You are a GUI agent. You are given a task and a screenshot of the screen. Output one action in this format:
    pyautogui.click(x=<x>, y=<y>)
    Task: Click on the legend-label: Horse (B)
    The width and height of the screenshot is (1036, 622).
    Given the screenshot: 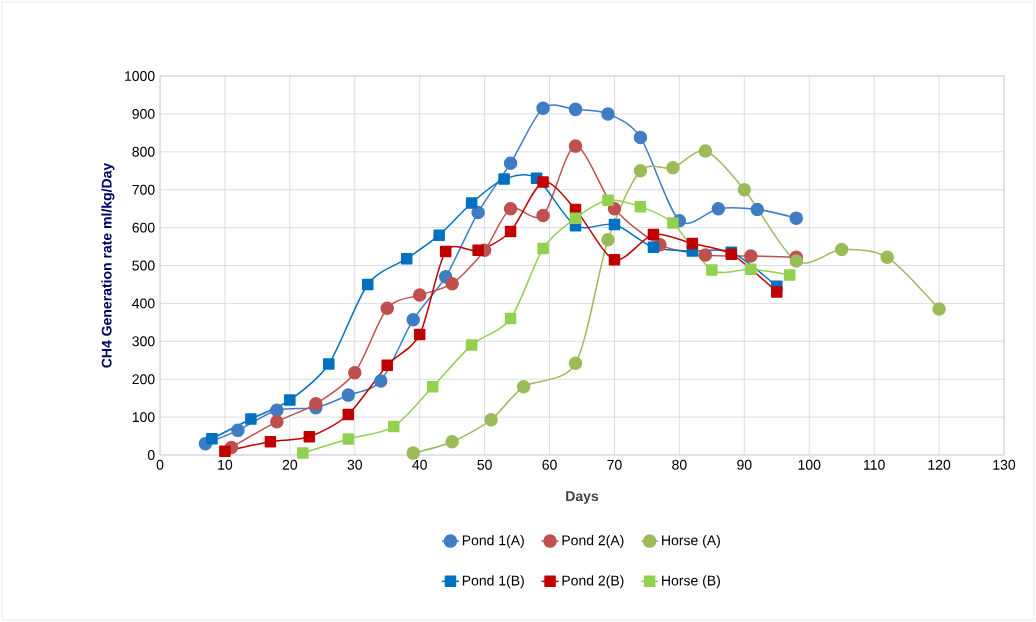 What is the action you would take?
    pyautogui.click(x=691, y=582)
    